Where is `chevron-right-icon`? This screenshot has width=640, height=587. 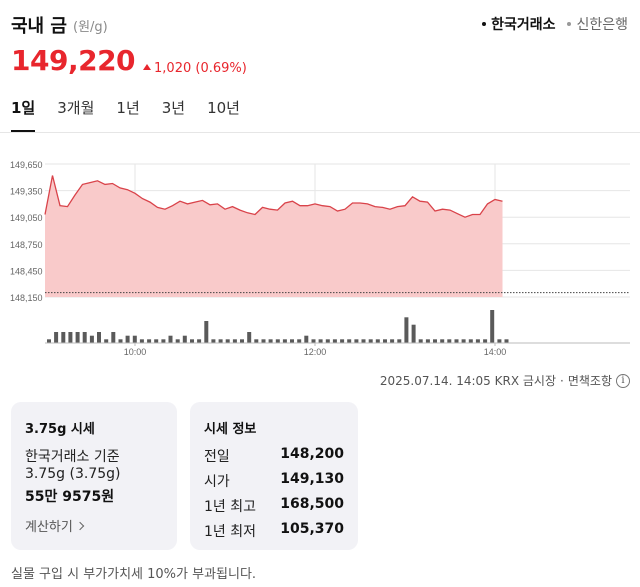 chevron-right-icon is located at coordinates (80, 525).